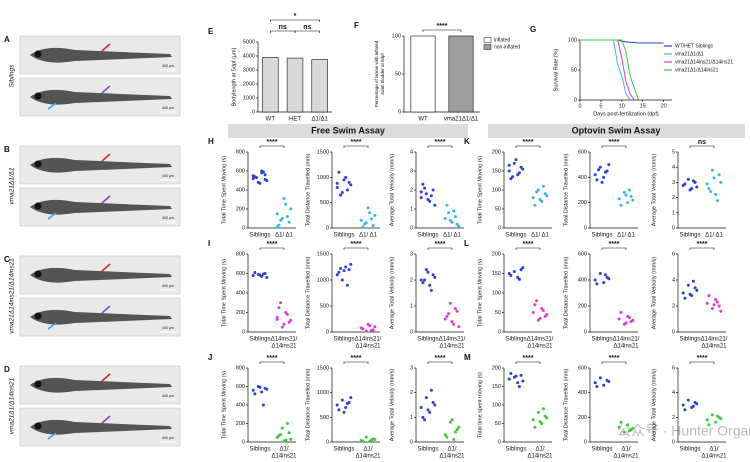 This screenshot has height=462, width=750. What do you see at coordinates (566, 292) in the screenshot?
I see `y-axis-label: Total Distance Travelled (mm)` at bounding box center [566, 292].